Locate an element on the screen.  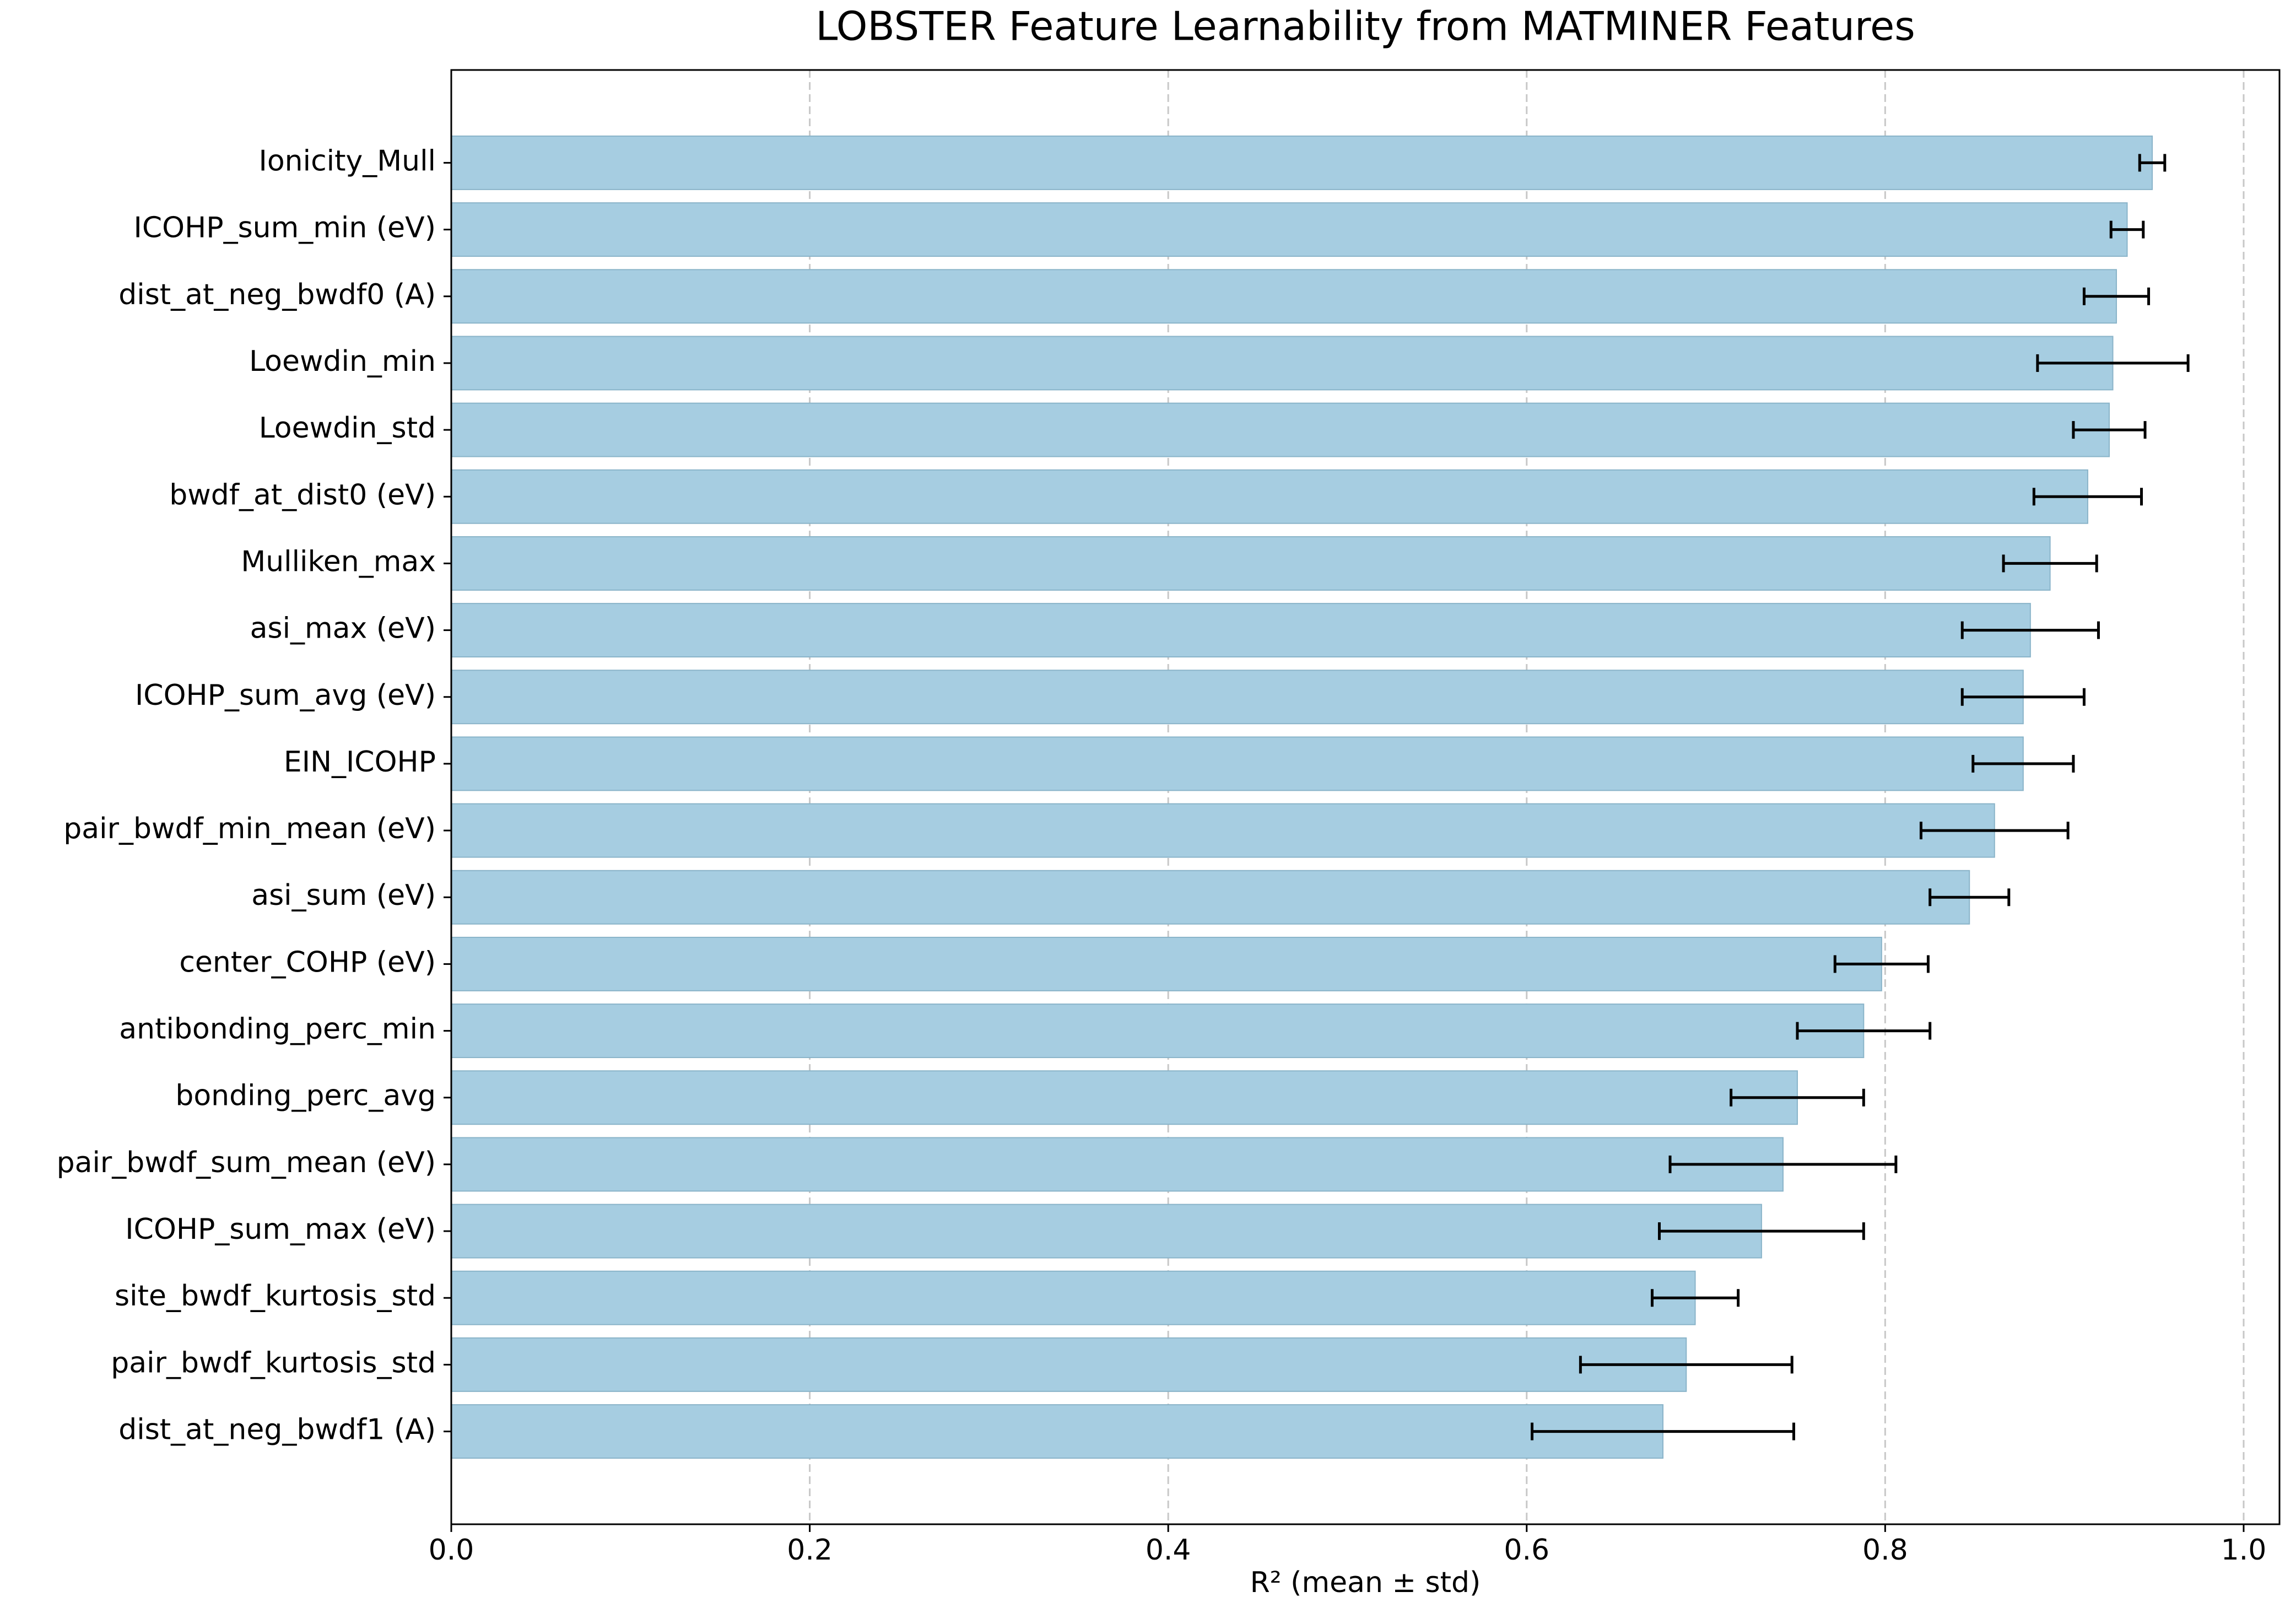
y-tick-label: Loewdin_std is located at coordinates (348, 428).